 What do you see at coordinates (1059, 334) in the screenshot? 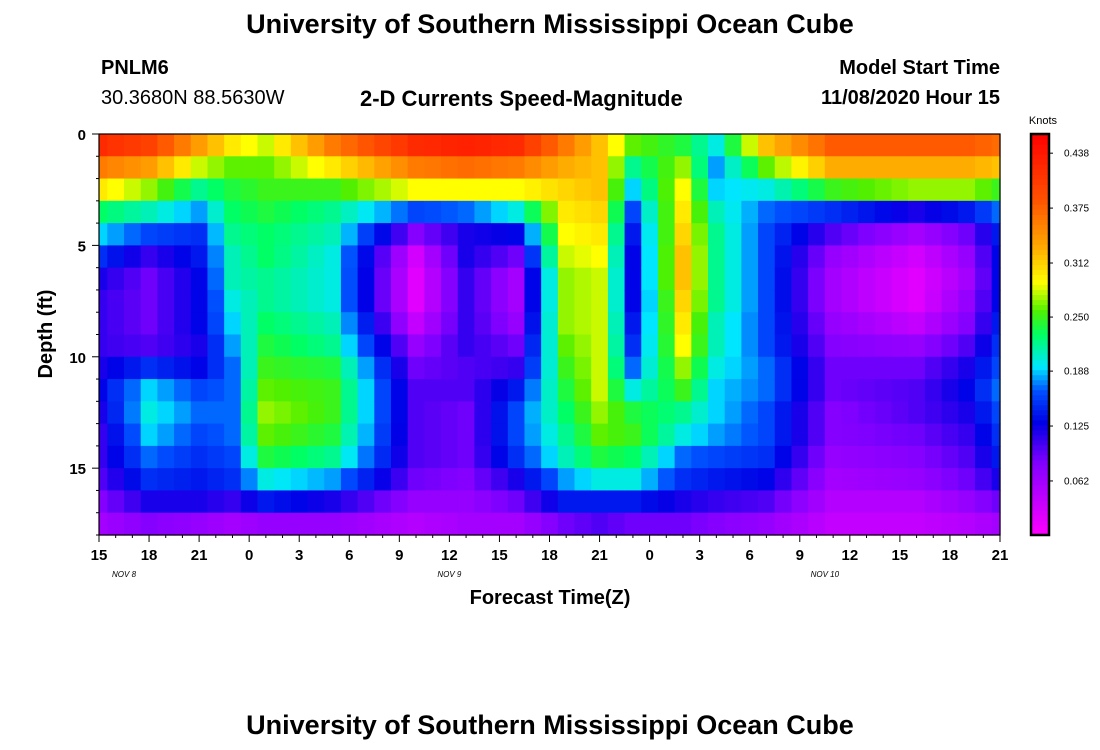
I see `colorbar: 0.438 0.375 0.312 0.250 0.188 0.125 0.062` at bounding box center [1059, 334].